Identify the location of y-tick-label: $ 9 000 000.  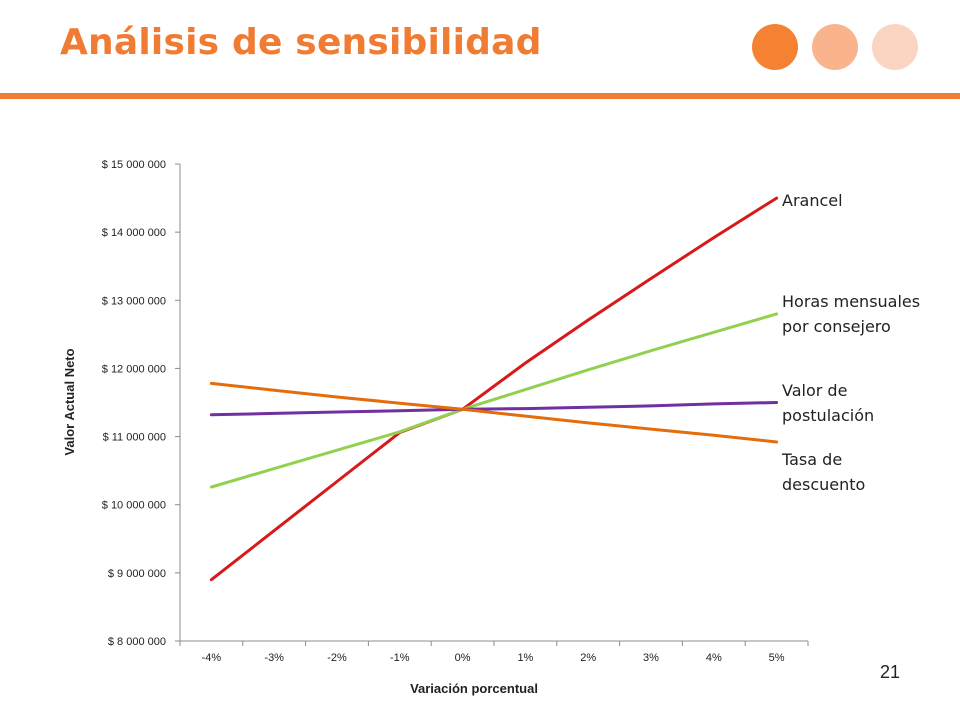
(137, 574).